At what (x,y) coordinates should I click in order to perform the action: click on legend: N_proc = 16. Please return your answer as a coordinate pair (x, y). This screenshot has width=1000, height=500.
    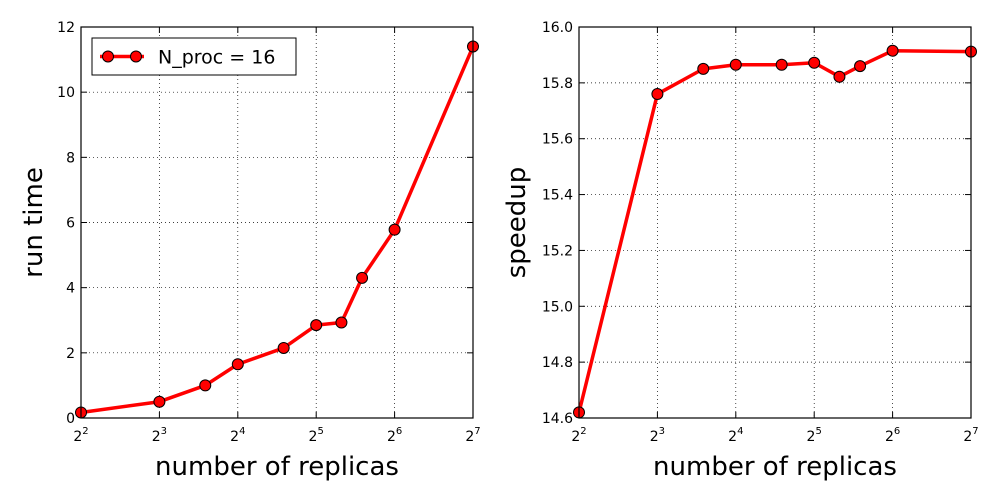
    Looking at the image, I should click on (194, 56).